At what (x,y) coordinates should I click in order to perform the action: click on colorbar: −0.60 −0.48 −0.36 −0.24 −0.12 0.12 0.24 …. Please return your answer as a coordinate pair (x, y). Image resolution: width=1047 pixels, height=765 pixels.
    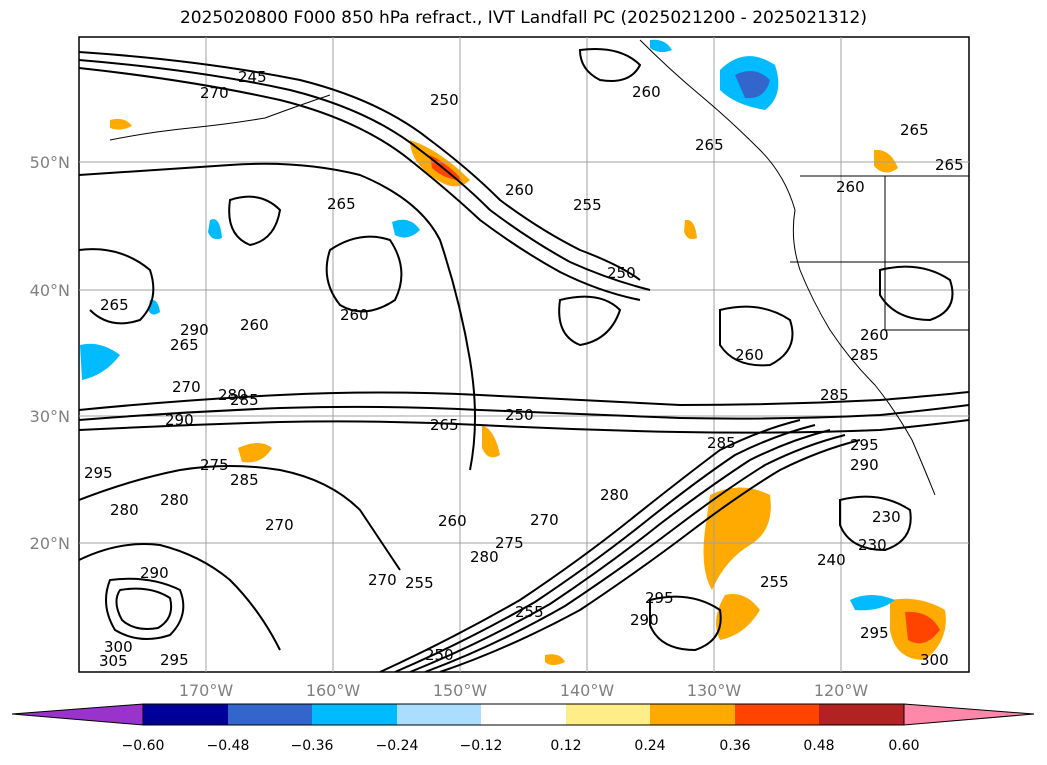
    Looking at the image, I should click on (523, 728).